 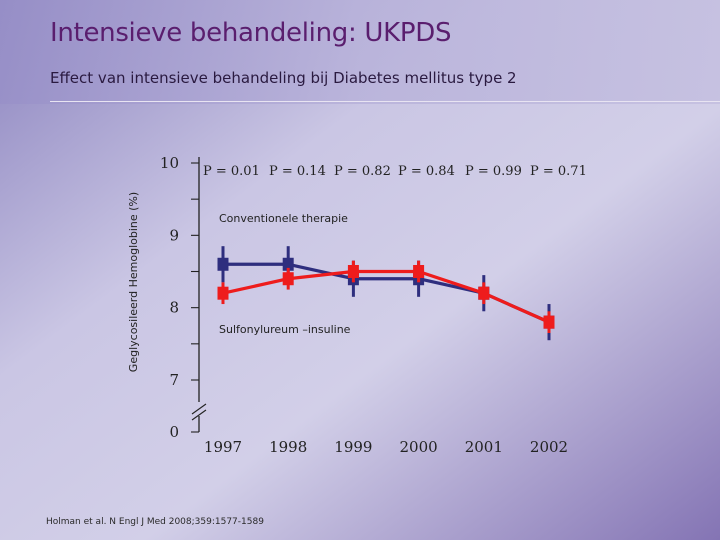 I want to click on x-tick-label: 2000, so click(x=419, y=447).